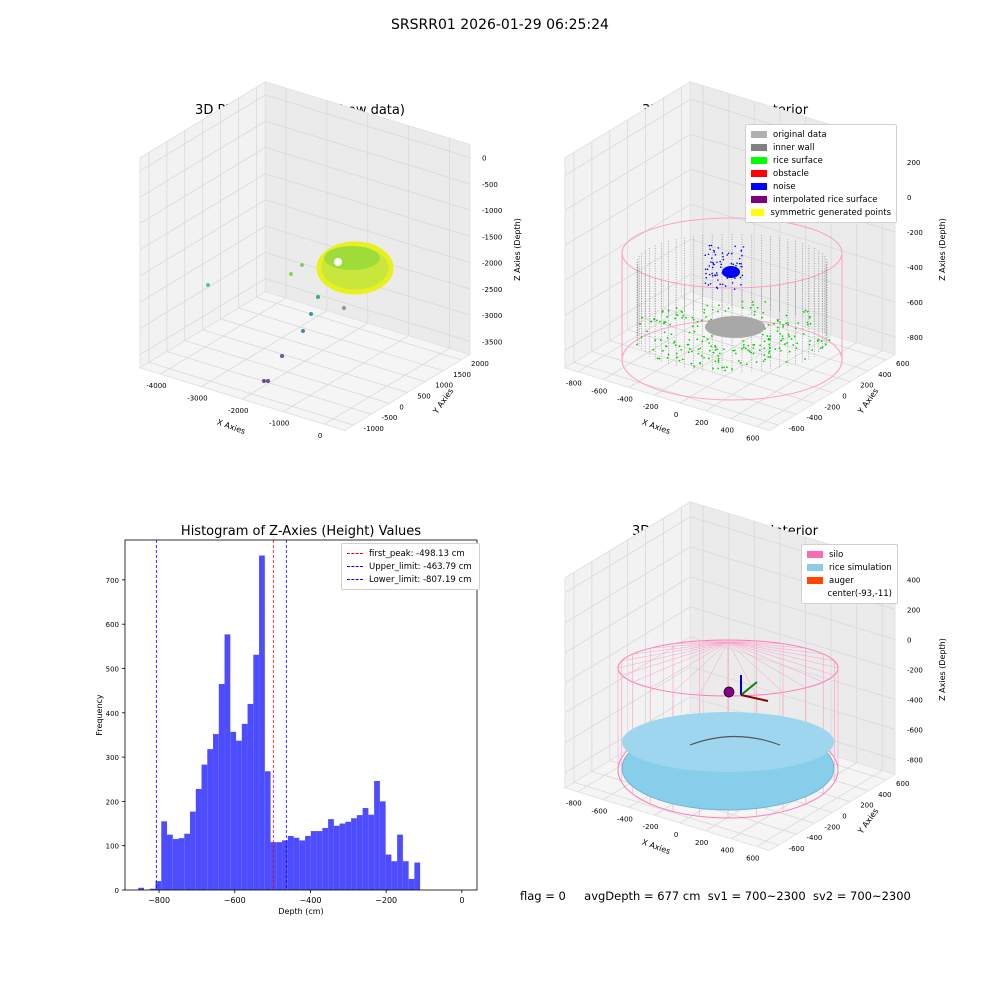  Describe the element at coordinates (832, 827) in the screenshot. I see `y-tick-label: -200` at that location.